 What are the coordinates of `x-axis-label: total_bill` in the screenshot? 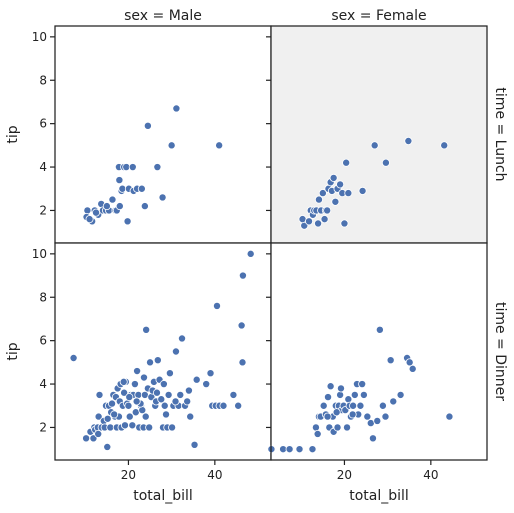 It's located at (163, 496).